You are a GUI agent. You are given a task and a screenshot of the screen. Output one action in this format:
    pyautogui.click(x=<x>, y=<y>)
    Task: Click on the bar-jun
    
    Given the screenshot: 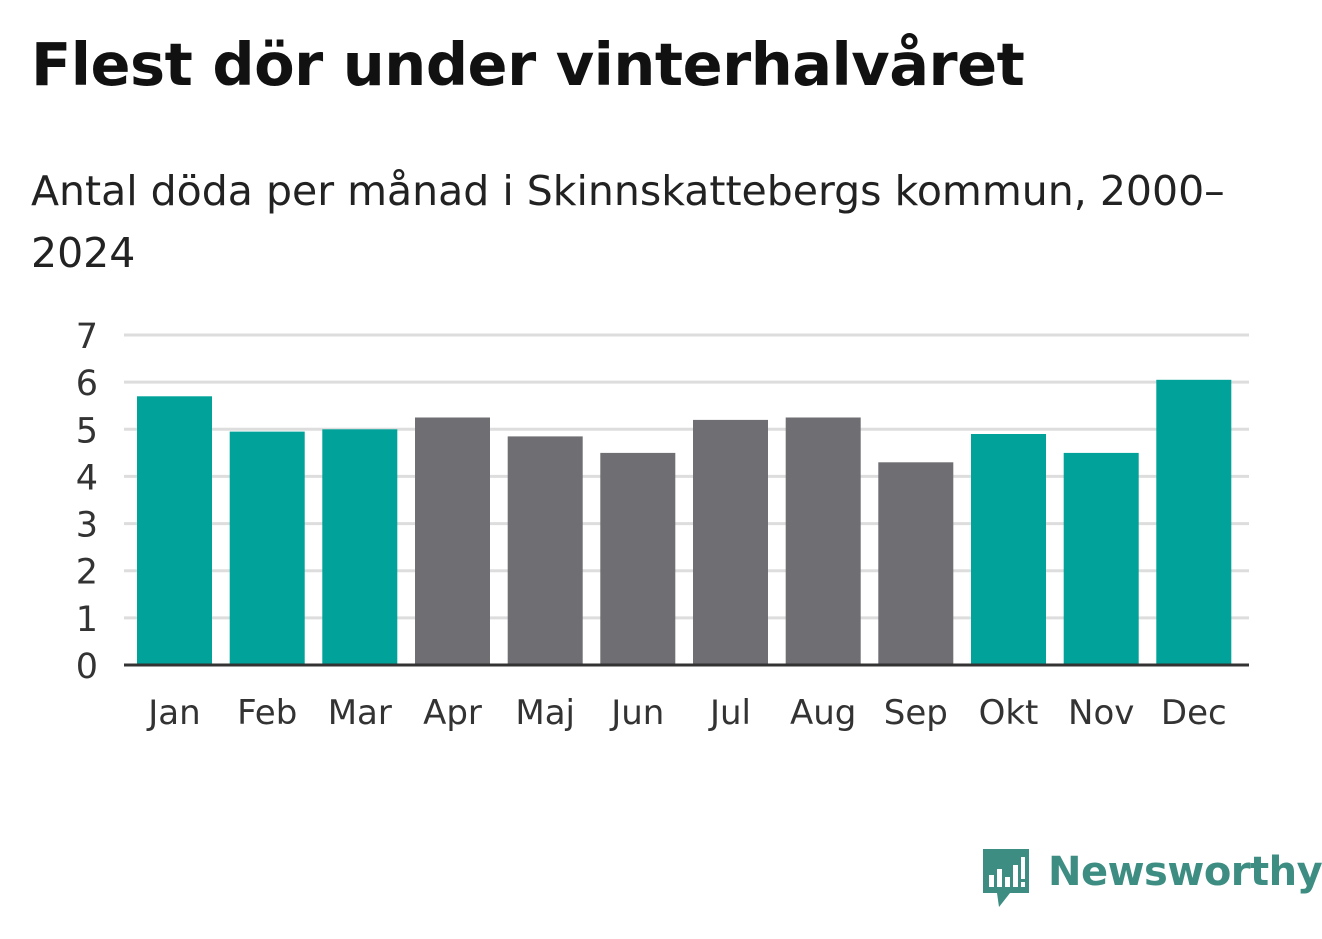 What is the action you would take?
    pyautogui.click(x=638, y=558)
    